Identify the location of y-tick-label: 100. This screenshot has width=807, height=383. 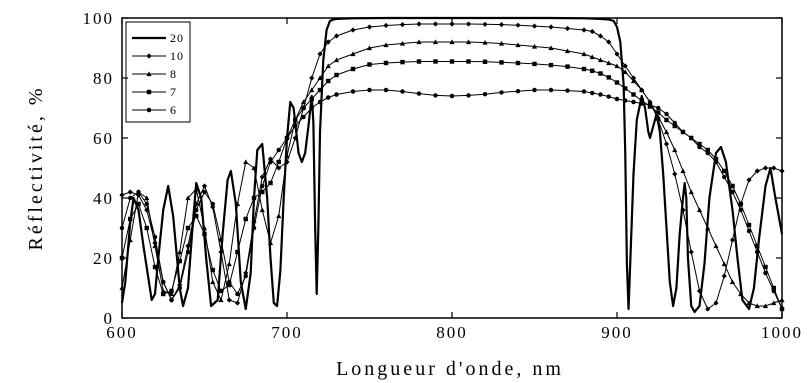
(99, 18).